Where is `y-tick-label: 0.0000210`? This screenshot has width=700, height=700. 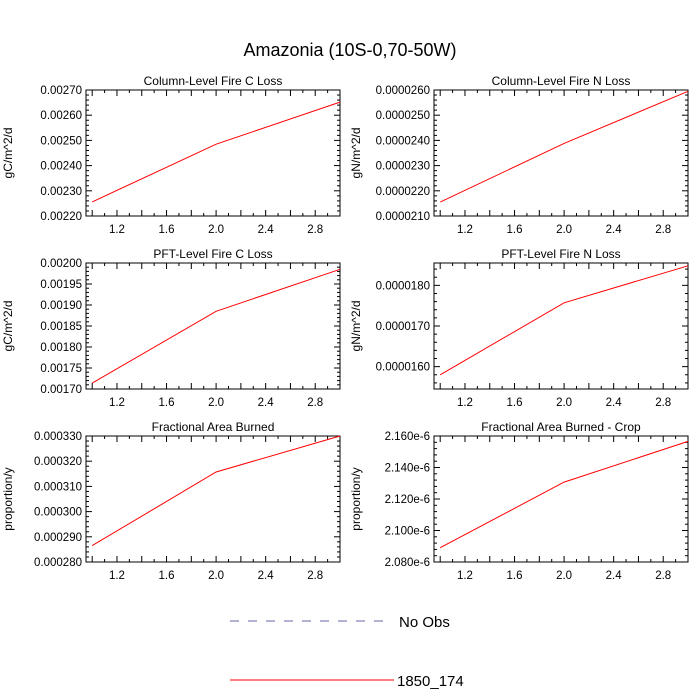
y-tick-label: 0.0000210 is located at coordinates (403, 217).